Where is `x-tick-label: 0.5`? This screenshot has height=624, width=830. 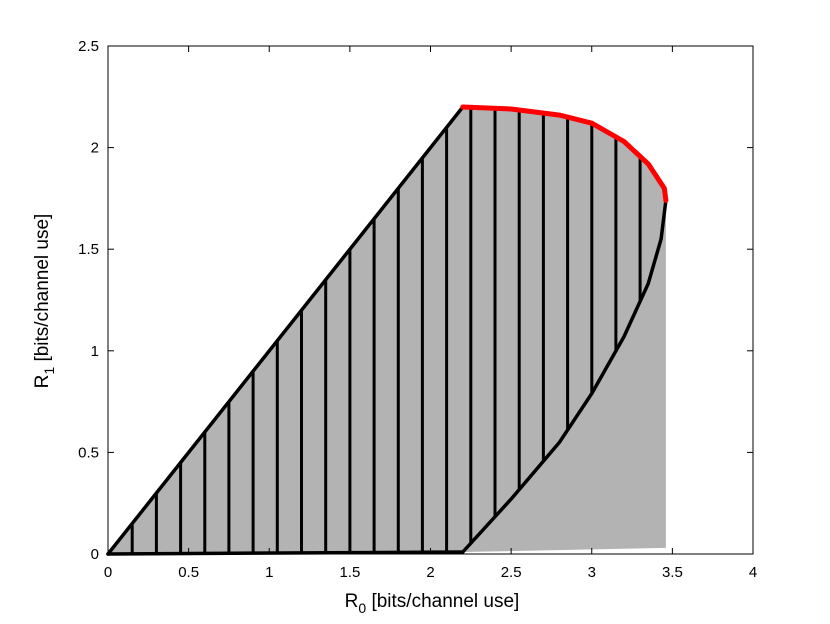
x-tick-label: 0.5 is located at coordinates (188, 572).